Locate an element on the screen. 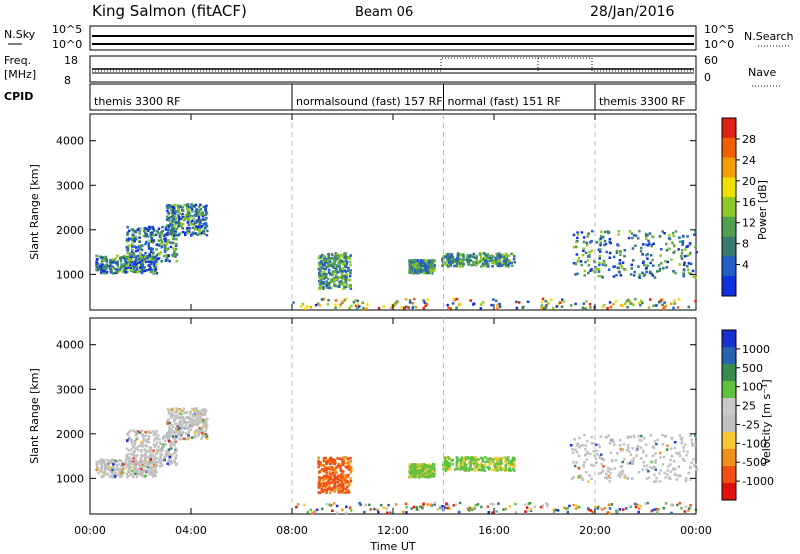 This screenshot has height=554, width=800. nave-trace is located at coordinates (393, 64).